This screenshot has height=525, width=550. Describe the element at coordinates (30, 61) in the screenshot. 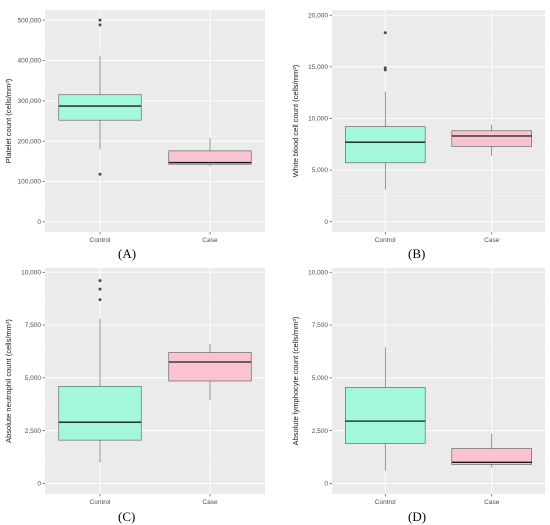

I see `y-tick-label: 400,000` at that location.